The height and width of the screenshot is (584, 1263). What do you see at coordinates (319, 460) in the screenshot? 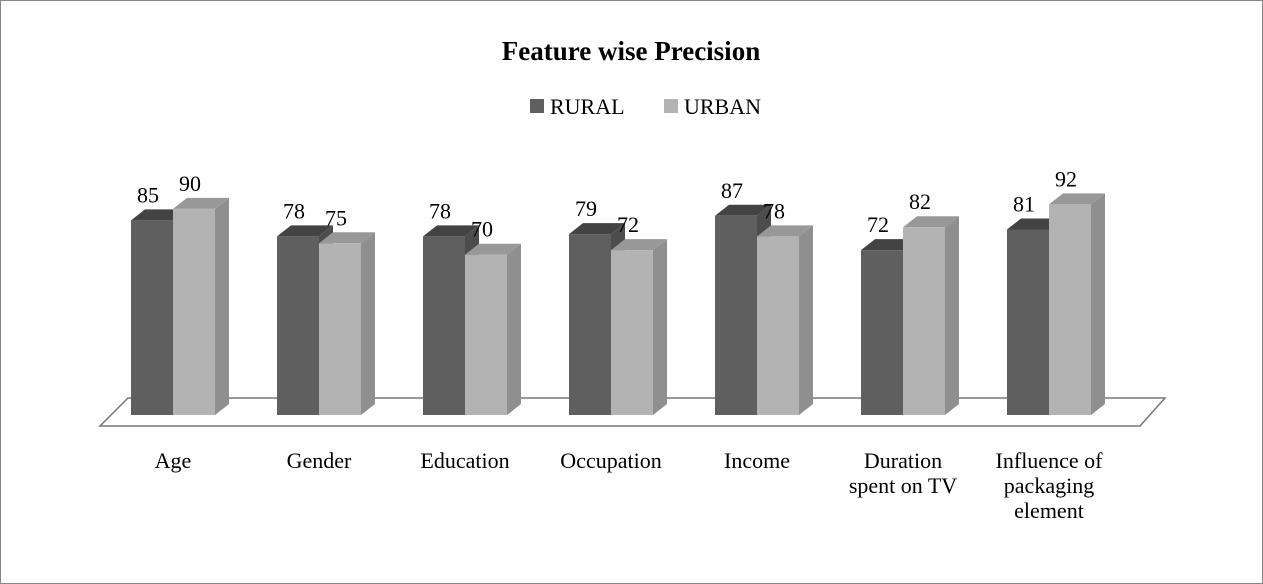
I see `x-tick-label: Gender` at bounding box center [319, 460].